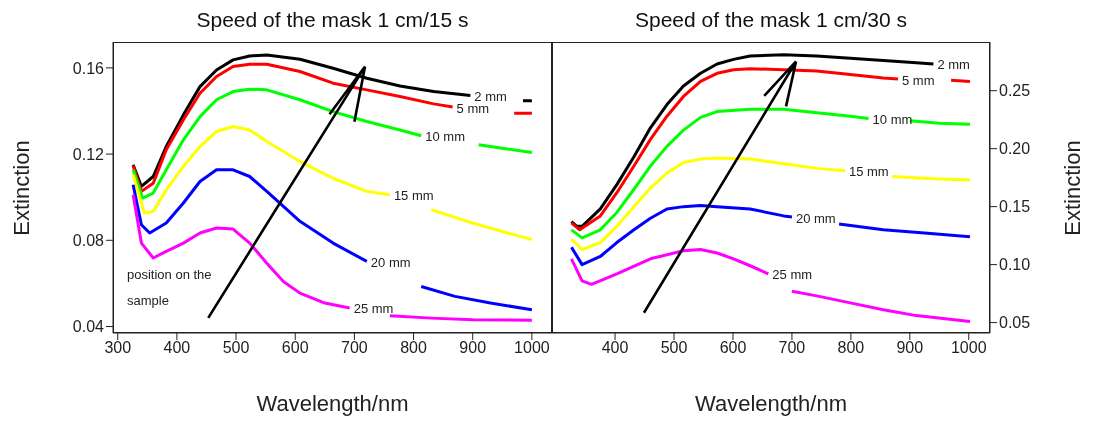  I want to click on y2-tick-label: 0.25, so click(1015, 91).